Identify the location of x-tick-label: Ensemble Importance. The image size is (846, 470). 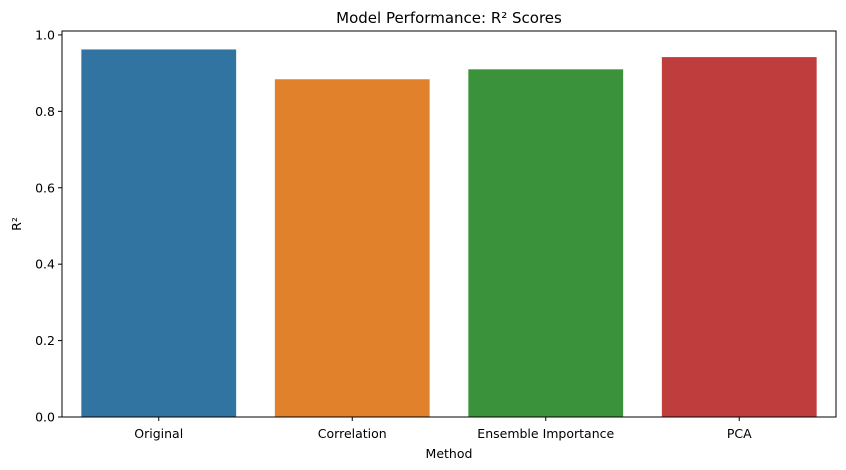
(545, 433).